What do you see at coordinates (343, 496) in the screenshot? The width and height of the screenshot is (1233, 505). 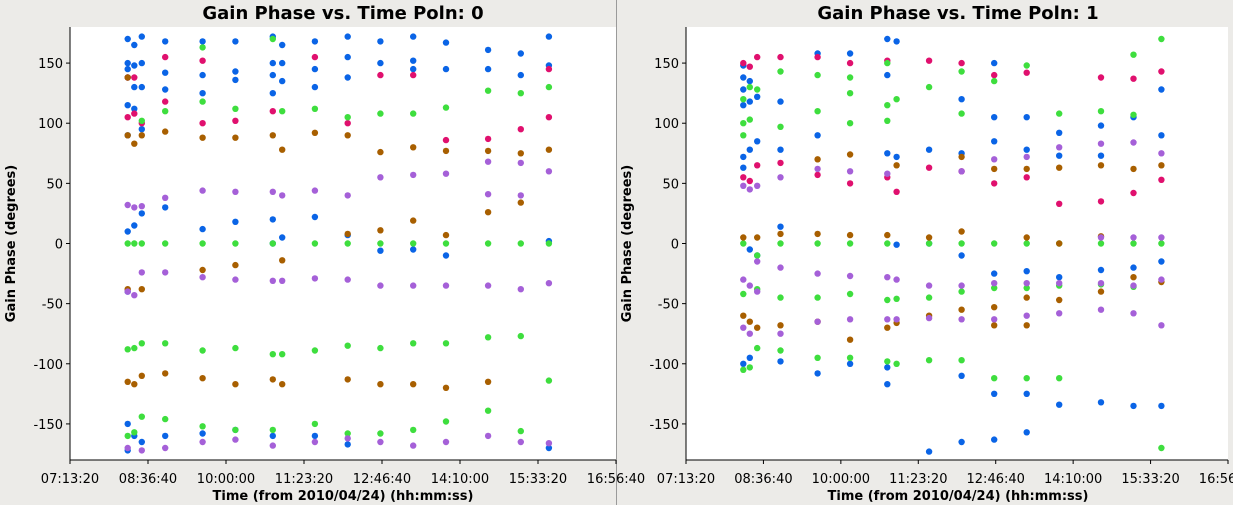 I see `x-axis-label: Time (from 2010/04/24) (hh:mm:ss)` at bounding box center [343, 496].